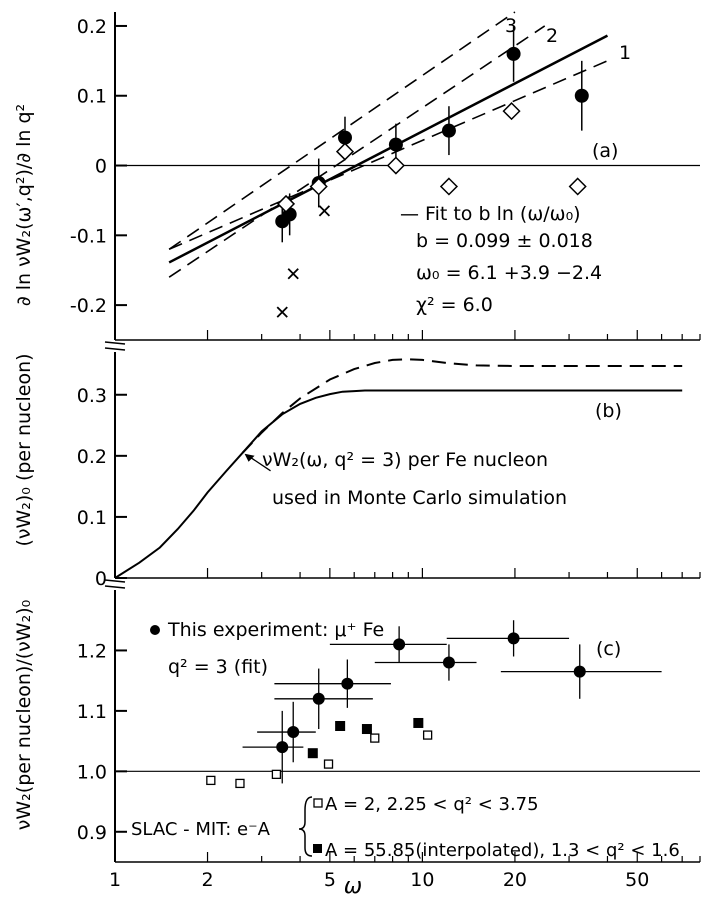 The width and height of the screenshot is (706, 898). I want to click on fit-b-value: b = 0.099 ± 0.018, so click(504, 241).